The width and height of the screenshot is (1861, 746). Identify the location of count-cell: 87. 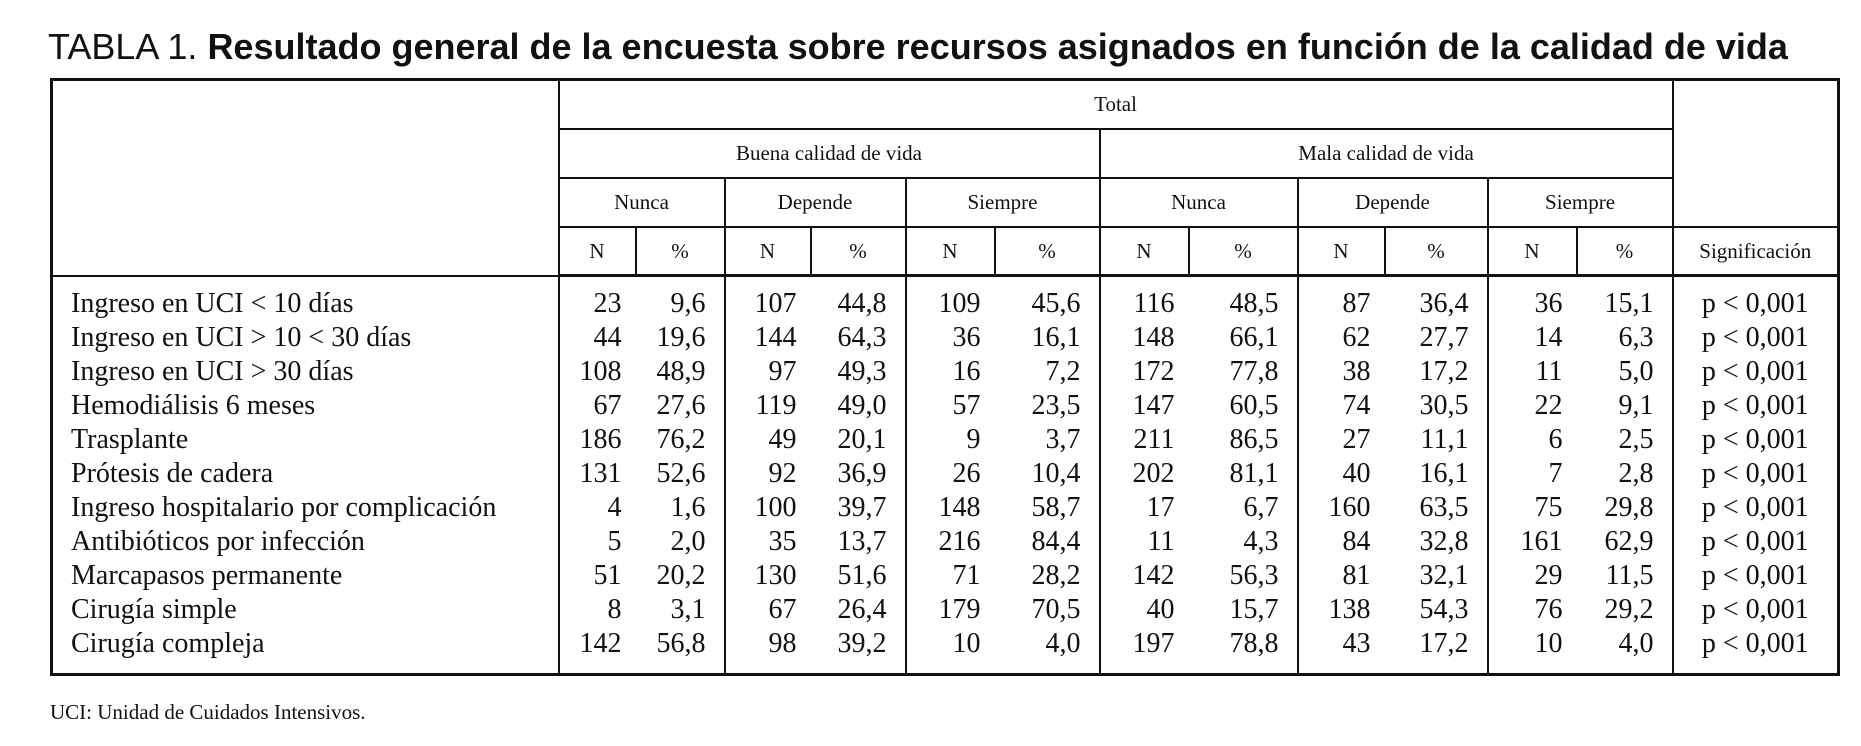
(1340, 298).